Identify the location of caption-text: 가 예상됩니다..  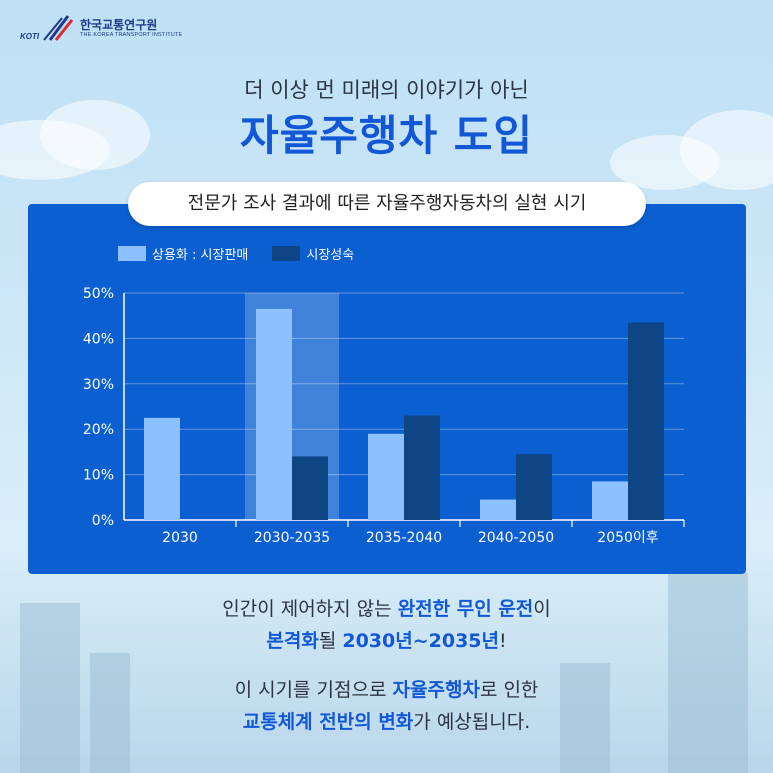
(472, 722).